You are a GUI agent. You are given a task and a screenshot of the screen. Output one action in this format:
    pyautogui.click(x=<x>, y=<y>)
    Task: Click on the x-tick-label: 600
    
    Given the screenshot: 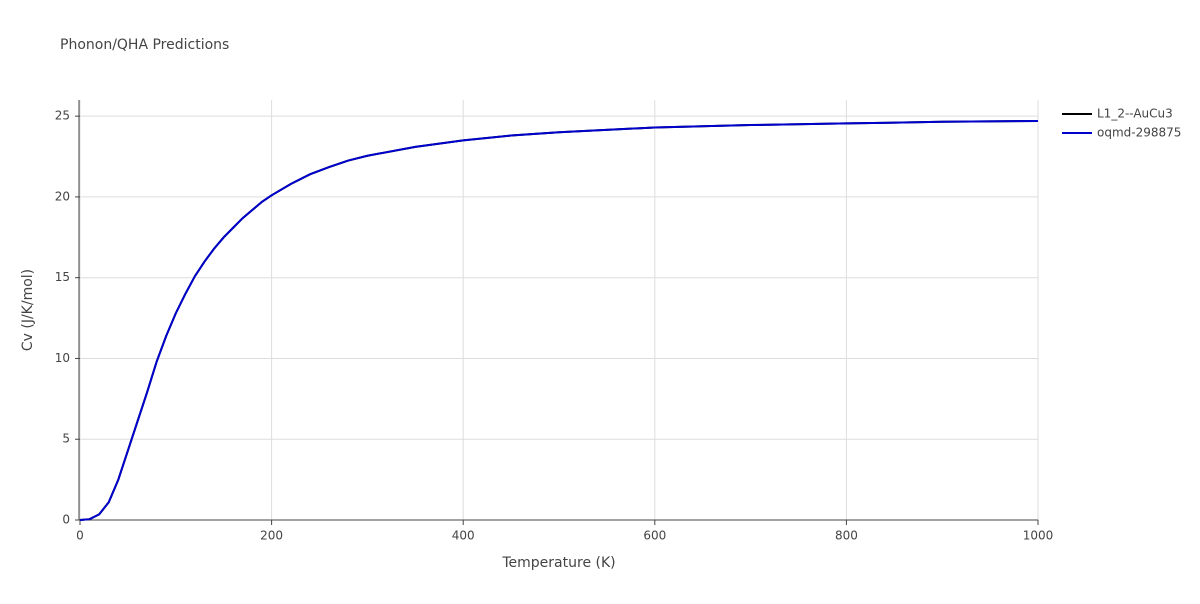 What is the action you would take?
    pyautogui.click(x=654, y=536)
    